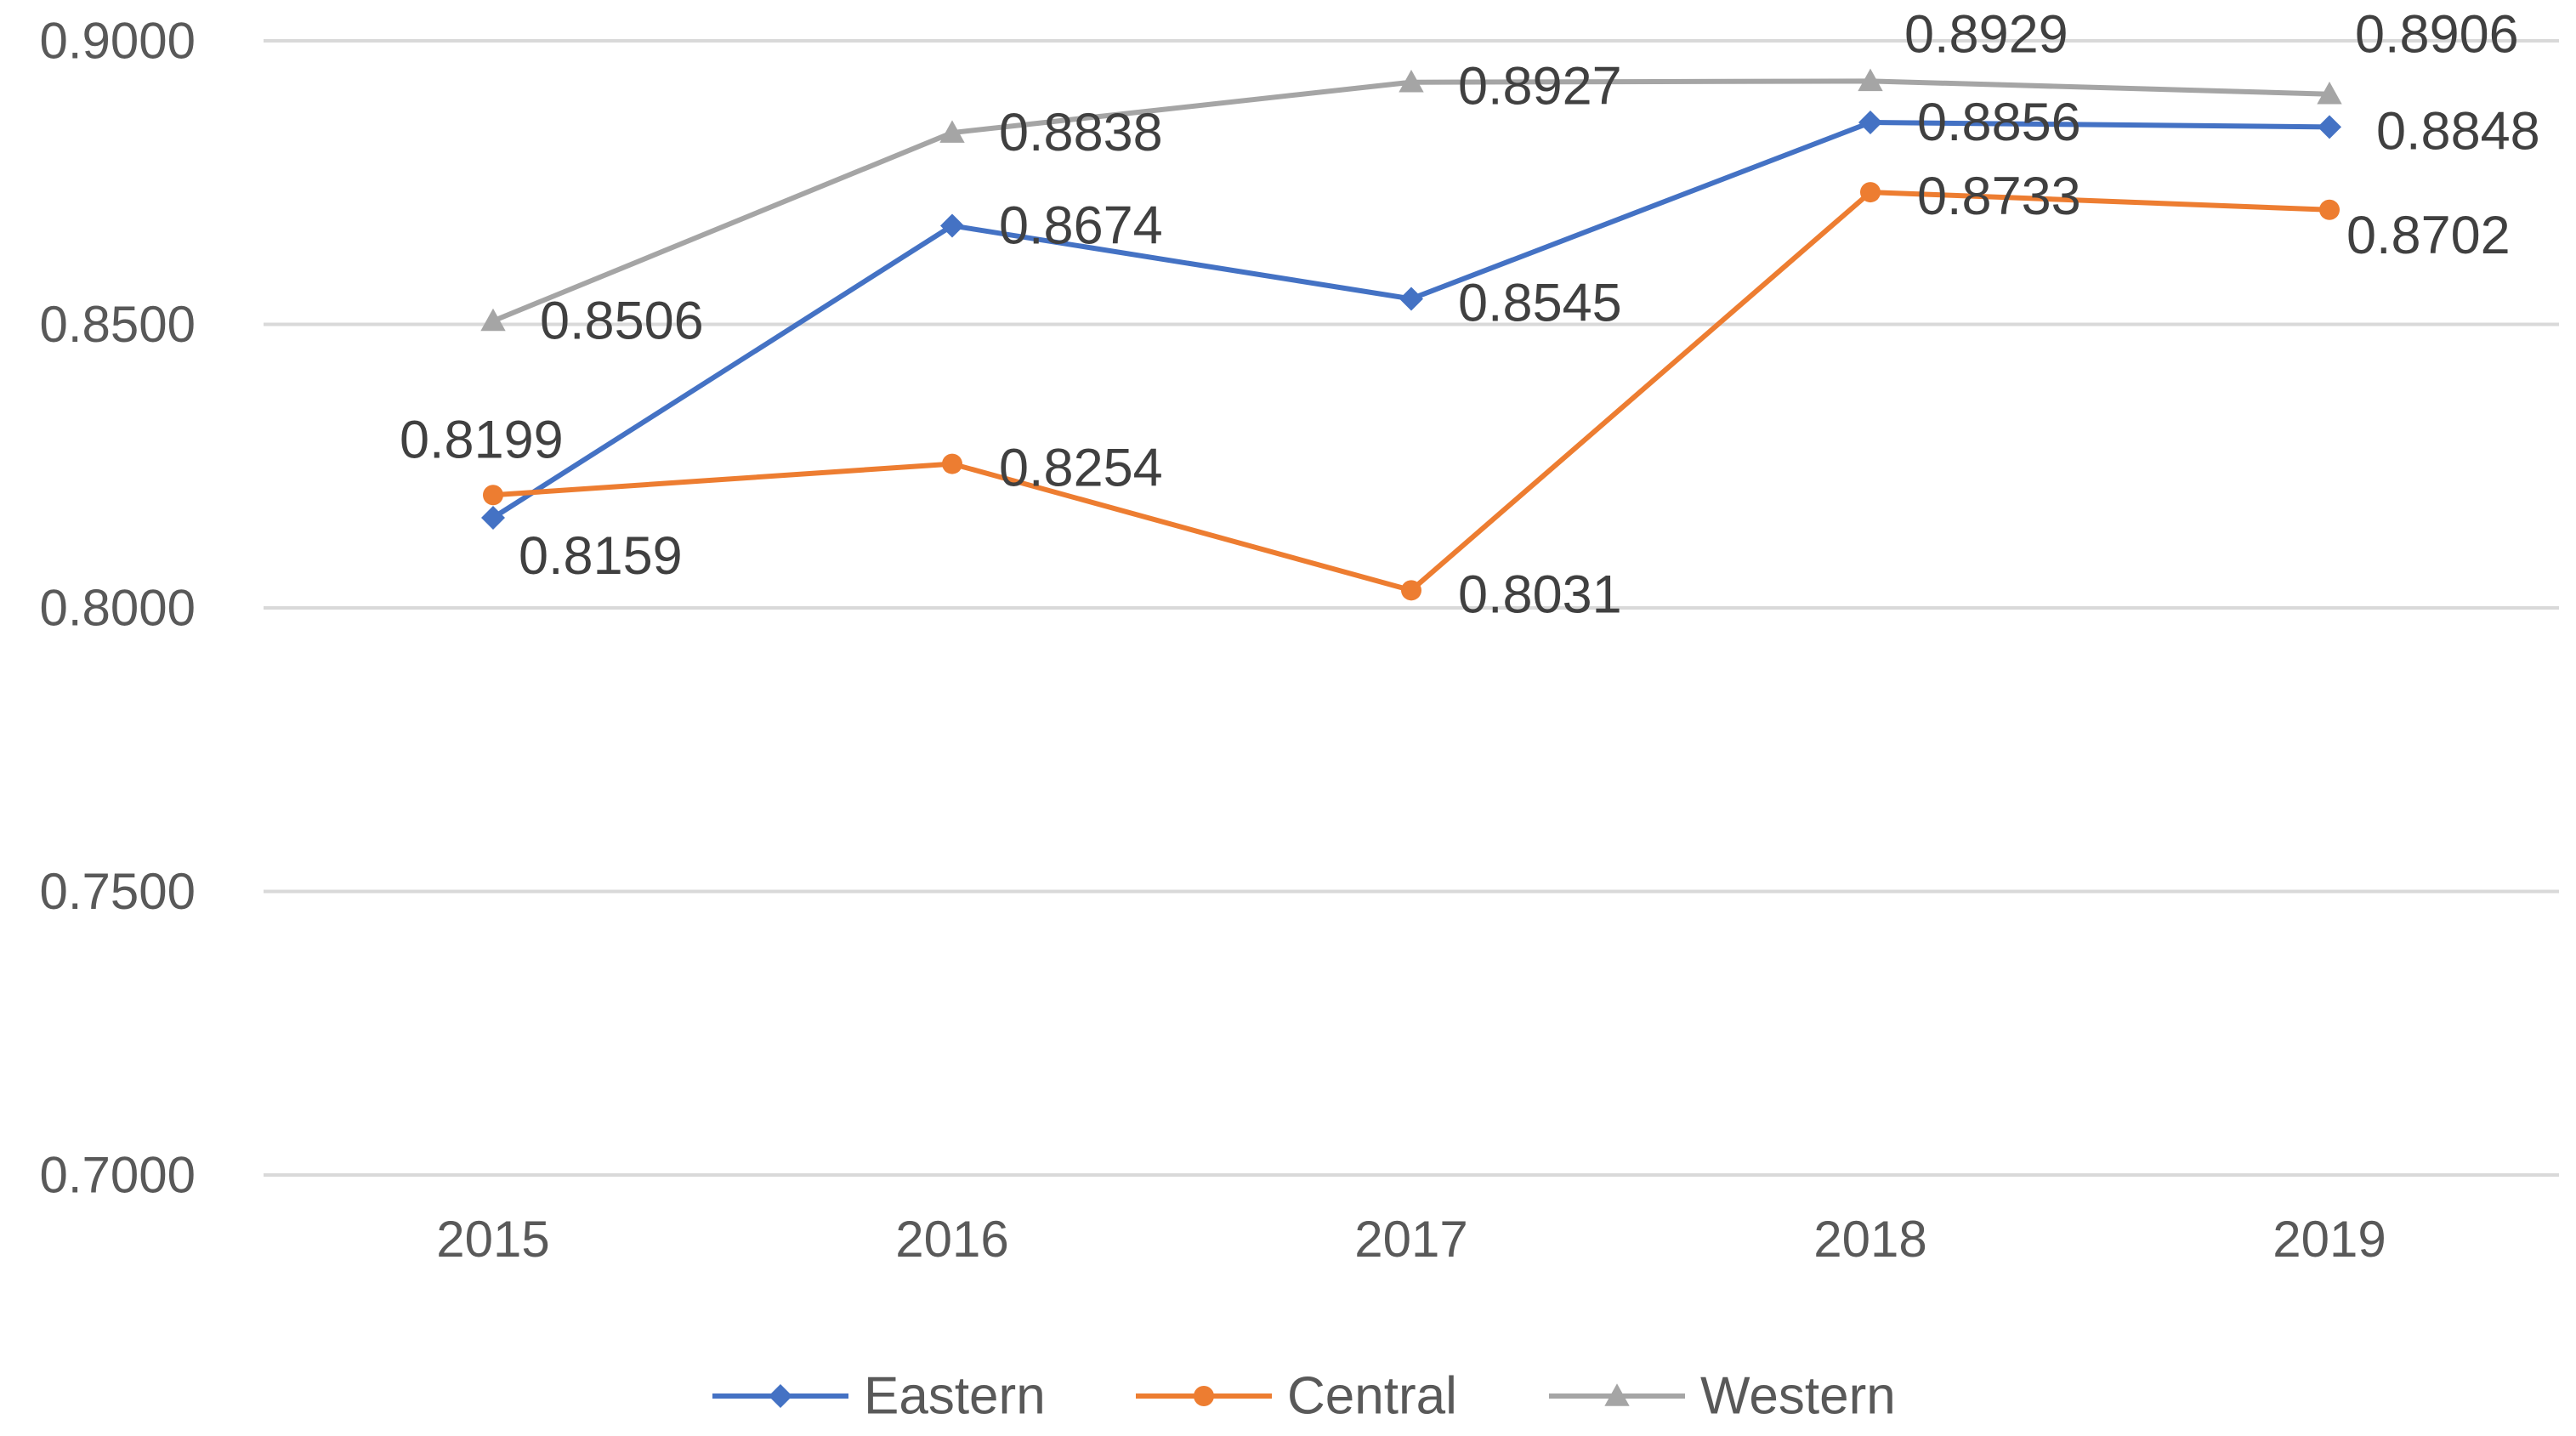 This screenshot has height=1436, width=2576. Describe the element at coordinates (955, 1396) in the screenshot. I see `legend-label: Eastern` at that location.